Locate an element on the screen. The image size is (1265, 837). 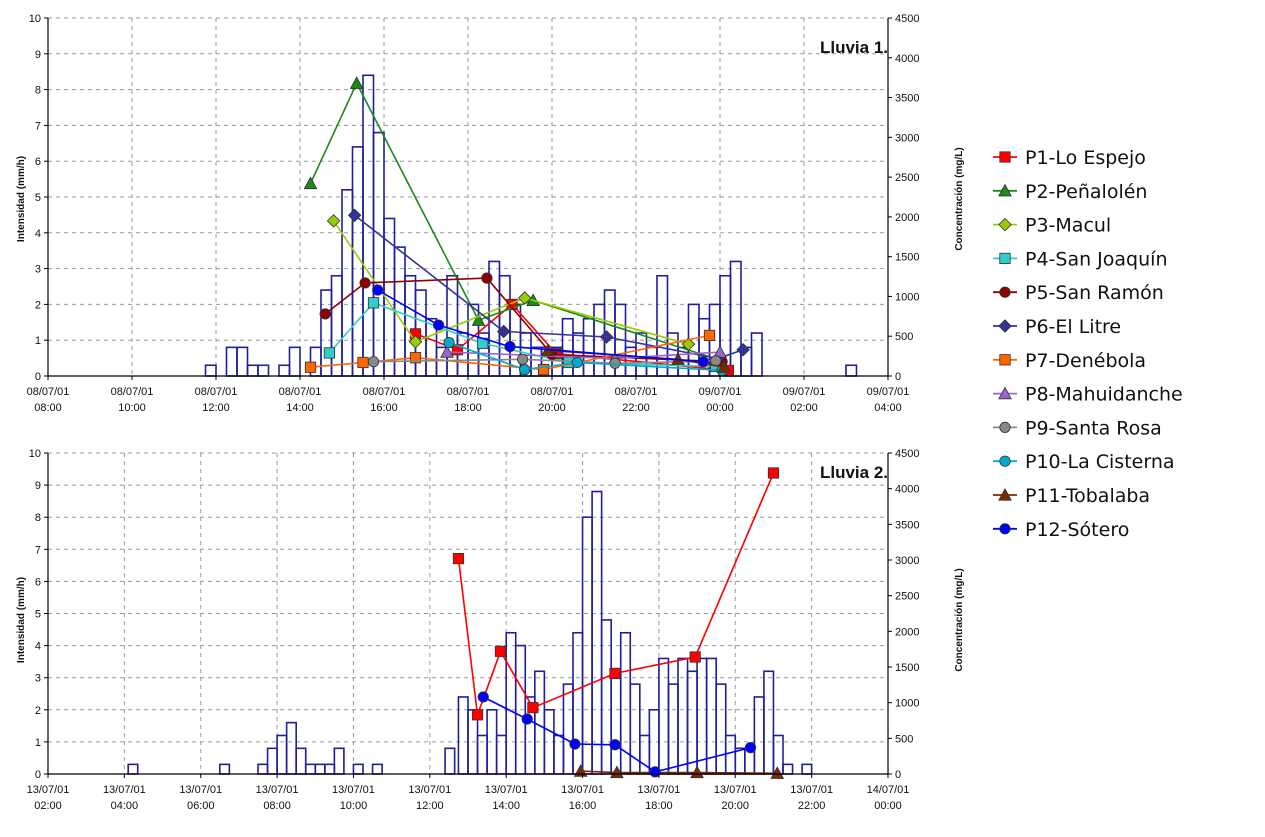
legend-item-p4-san-joaquin: P4-San Joaquín is located at coordinates (1080, 259).